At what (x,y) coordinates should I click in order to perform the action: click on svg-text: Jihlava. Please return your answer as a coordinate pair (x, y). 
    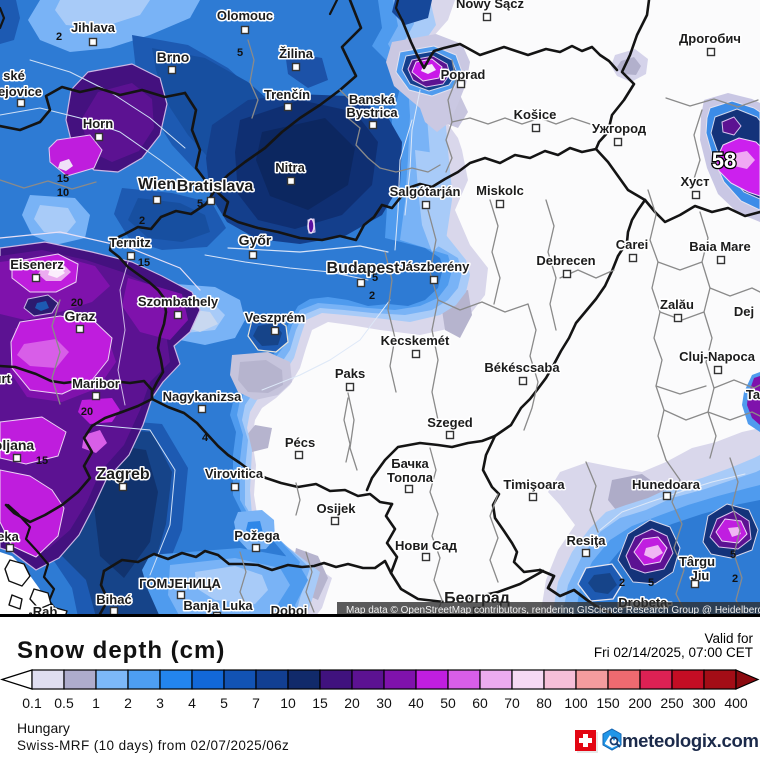
    Looking at the image, I should click on (93, 27).